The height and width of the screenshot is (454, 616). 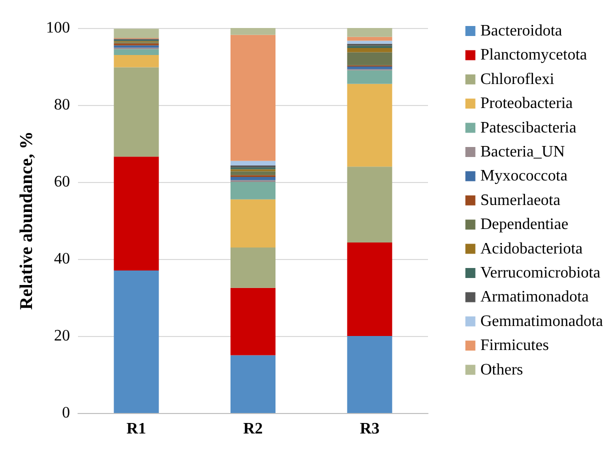 I want to click on legend-label: Verrucomicrobiota, so click(x=540, y=273).